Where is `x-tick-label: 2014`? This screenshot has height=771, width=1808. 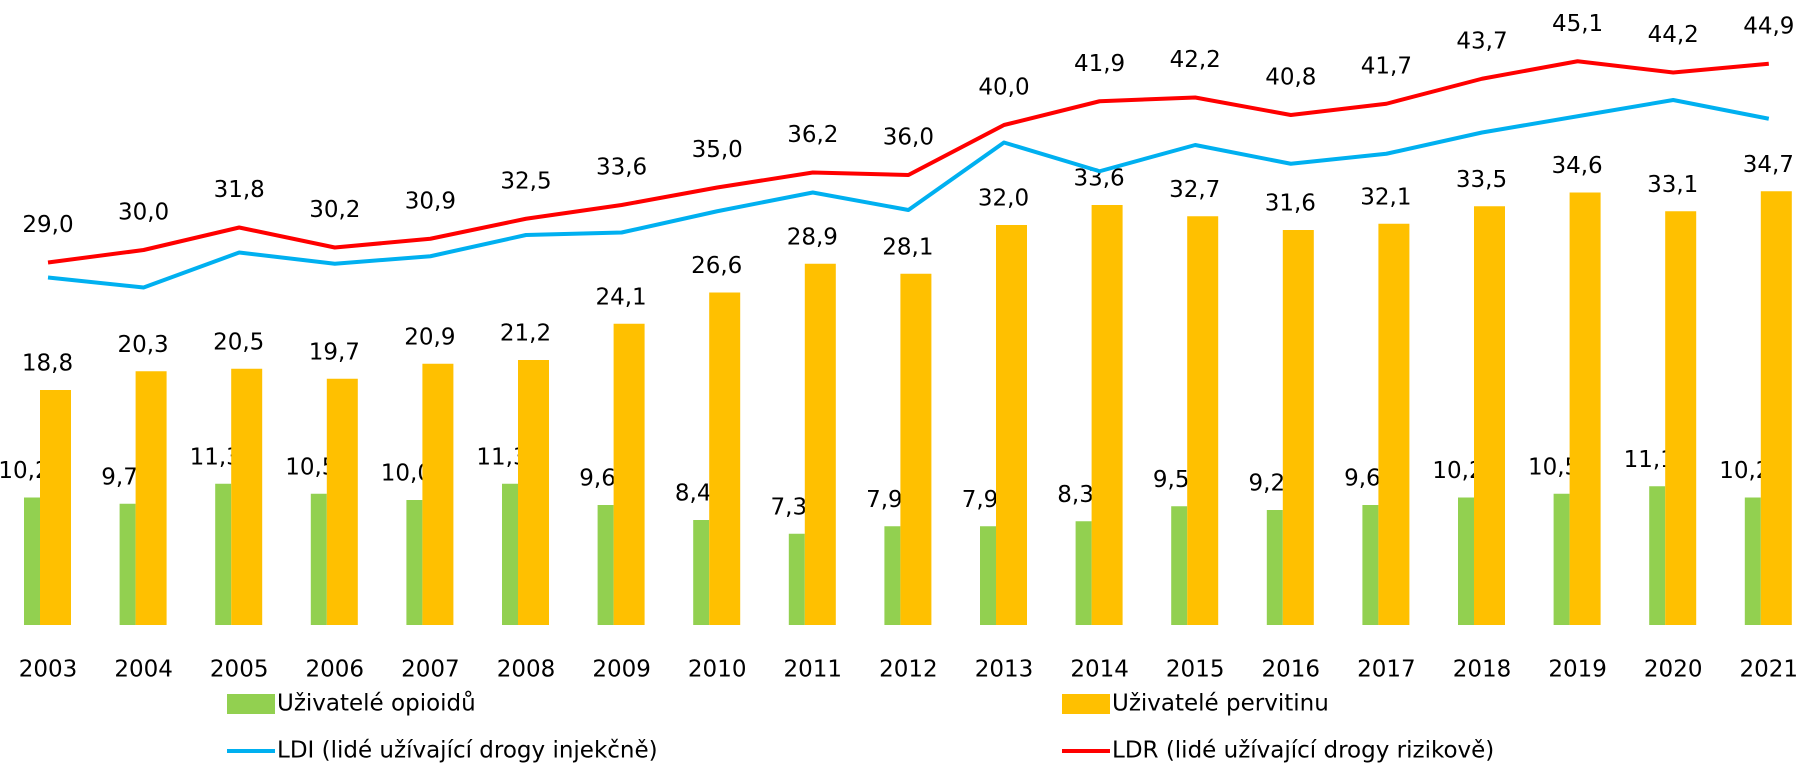 x-tick-label: 2014 is located at coordinates (1099, 670).